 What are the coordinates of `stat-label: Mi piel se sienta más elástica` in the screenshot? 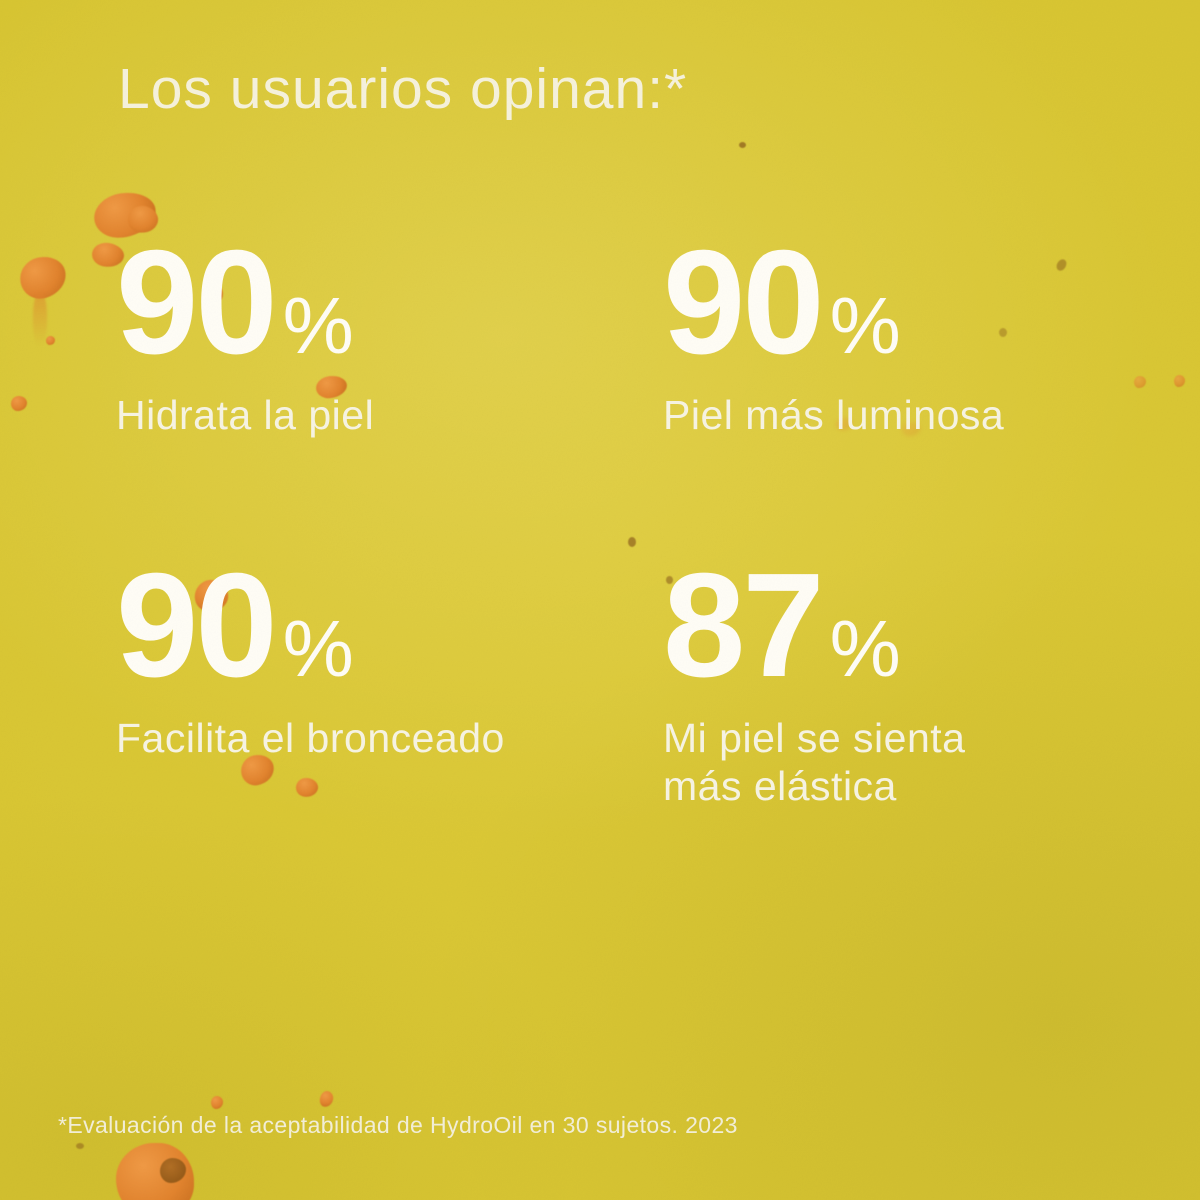 It's located at (814, 762).